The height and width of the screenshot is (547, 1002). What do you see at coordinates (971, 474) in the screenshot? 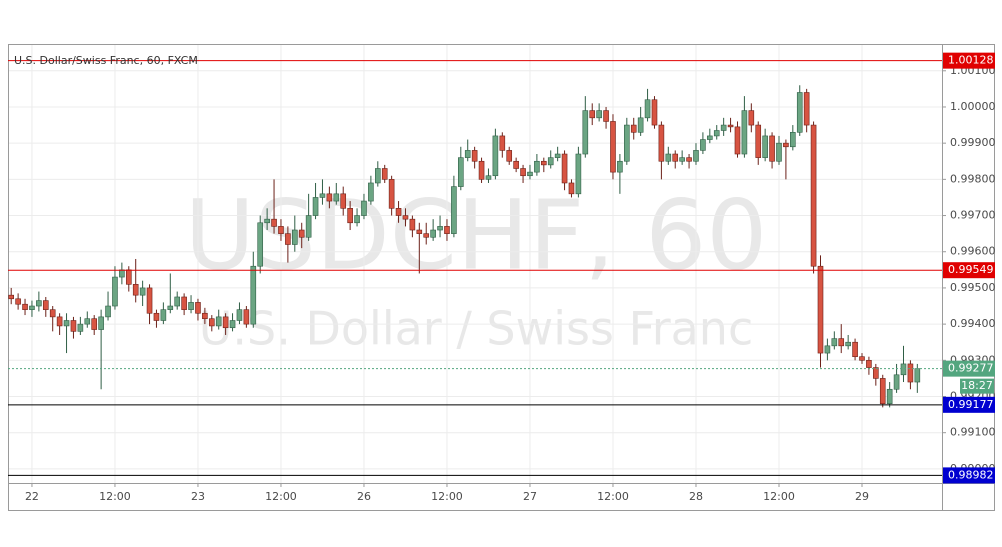
I see `level-label: 0.98982` at bounding box center [971, 474].